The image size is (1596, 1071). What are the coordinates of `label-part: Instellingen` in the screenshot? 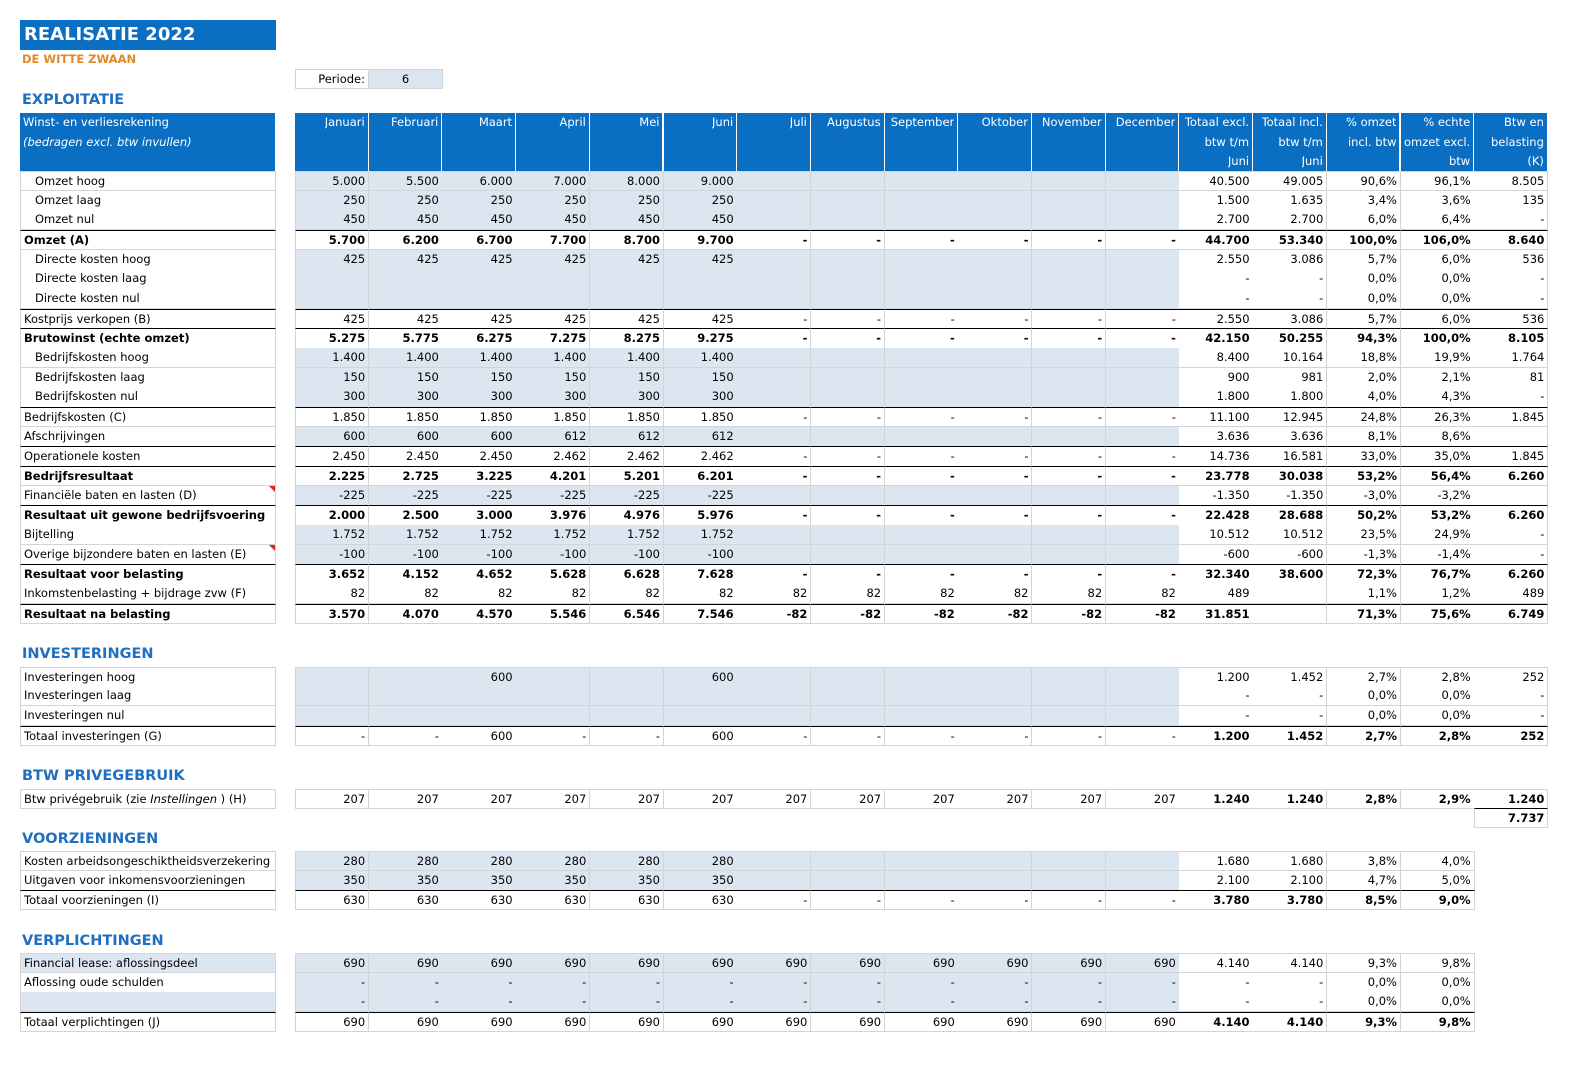 It's located at (184, 798).